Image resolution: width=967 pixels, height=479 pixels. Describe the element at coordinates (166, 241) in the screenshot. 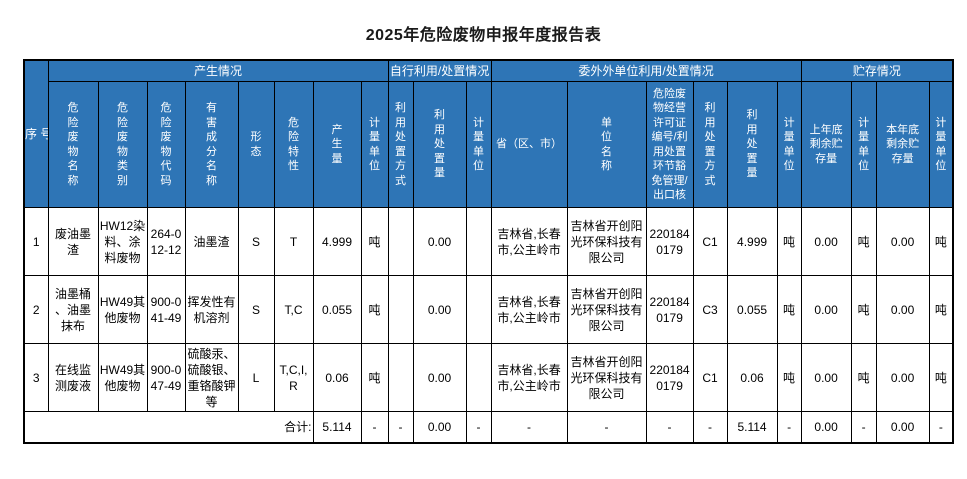

I see `table-cell: 264-012-12` at that location.